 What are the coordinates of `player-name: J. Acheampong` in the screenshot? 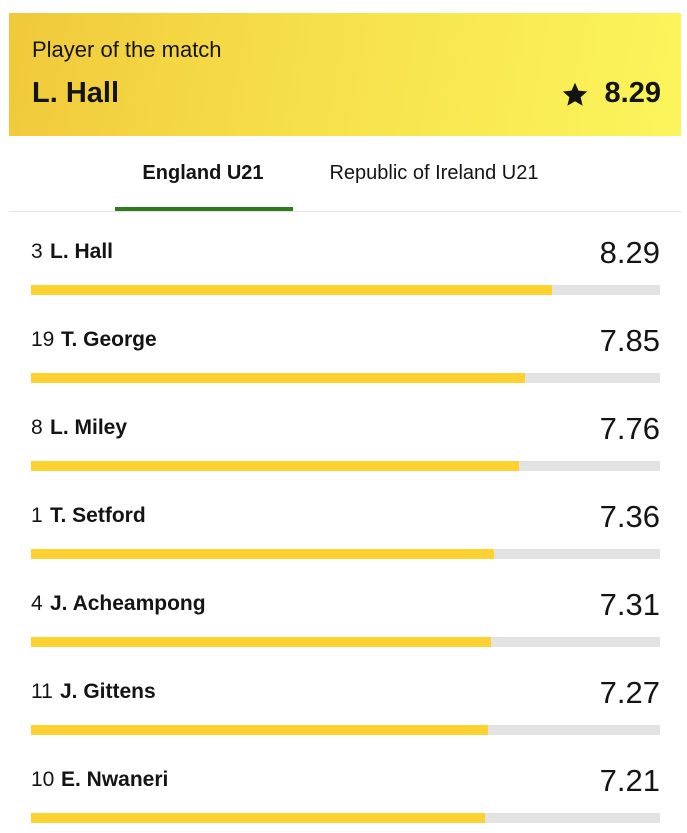 It's located at (128, 603).